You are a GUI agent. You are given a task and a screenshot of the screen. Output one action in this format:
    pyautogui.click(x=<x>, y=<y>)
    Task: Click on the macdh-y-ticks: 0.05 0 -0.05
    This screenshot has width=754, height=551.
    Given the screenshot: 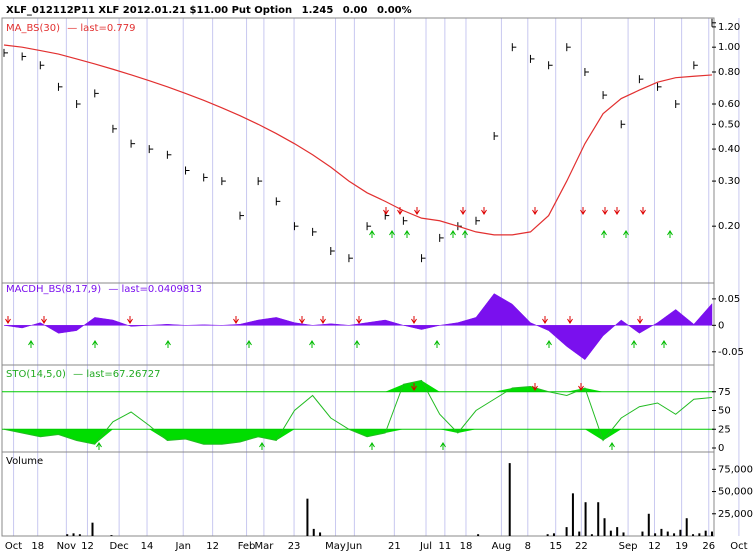 What is the action you would take?
    pyautogui.click(x=728, y=326)
    